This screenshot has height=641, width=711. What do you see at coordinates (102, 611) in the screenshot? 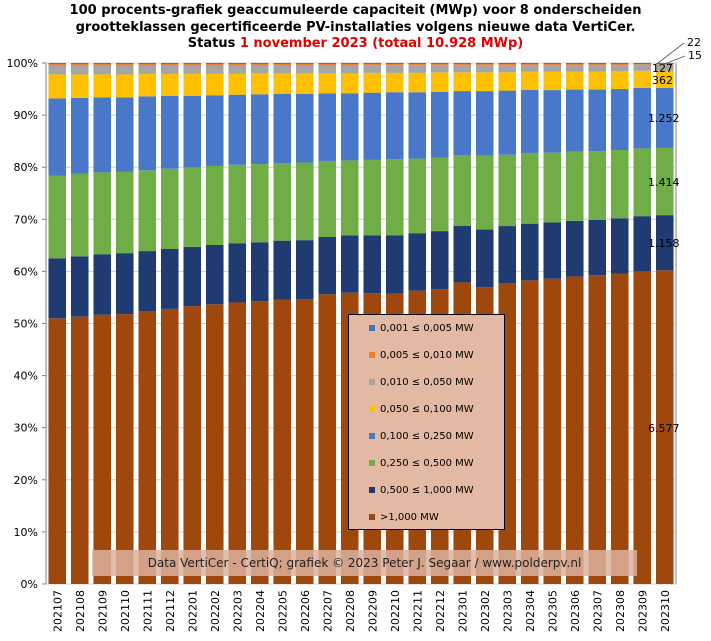
I see `x-tick-label: 202109` at bounding box center [102, 611].